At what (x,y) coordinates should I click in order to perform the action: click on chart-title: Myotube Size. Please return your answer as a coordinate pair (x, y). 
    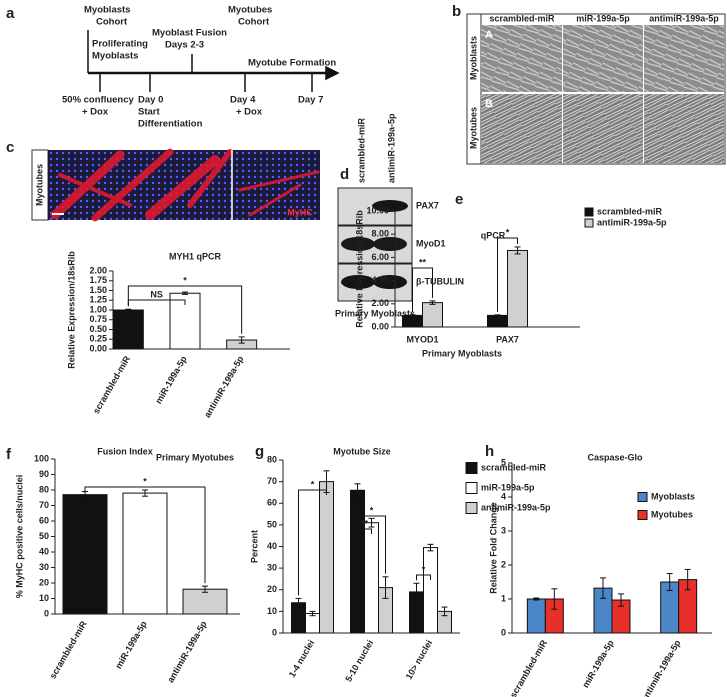
    Looking at the image, I should click on (362, 451).